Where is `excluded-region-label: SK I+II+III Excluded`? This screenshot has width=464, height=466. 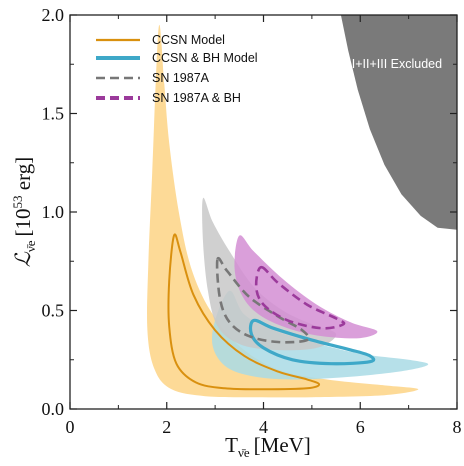
excluded-region-label: SK I+II+III Excluded is located at coordinates (387, 64).